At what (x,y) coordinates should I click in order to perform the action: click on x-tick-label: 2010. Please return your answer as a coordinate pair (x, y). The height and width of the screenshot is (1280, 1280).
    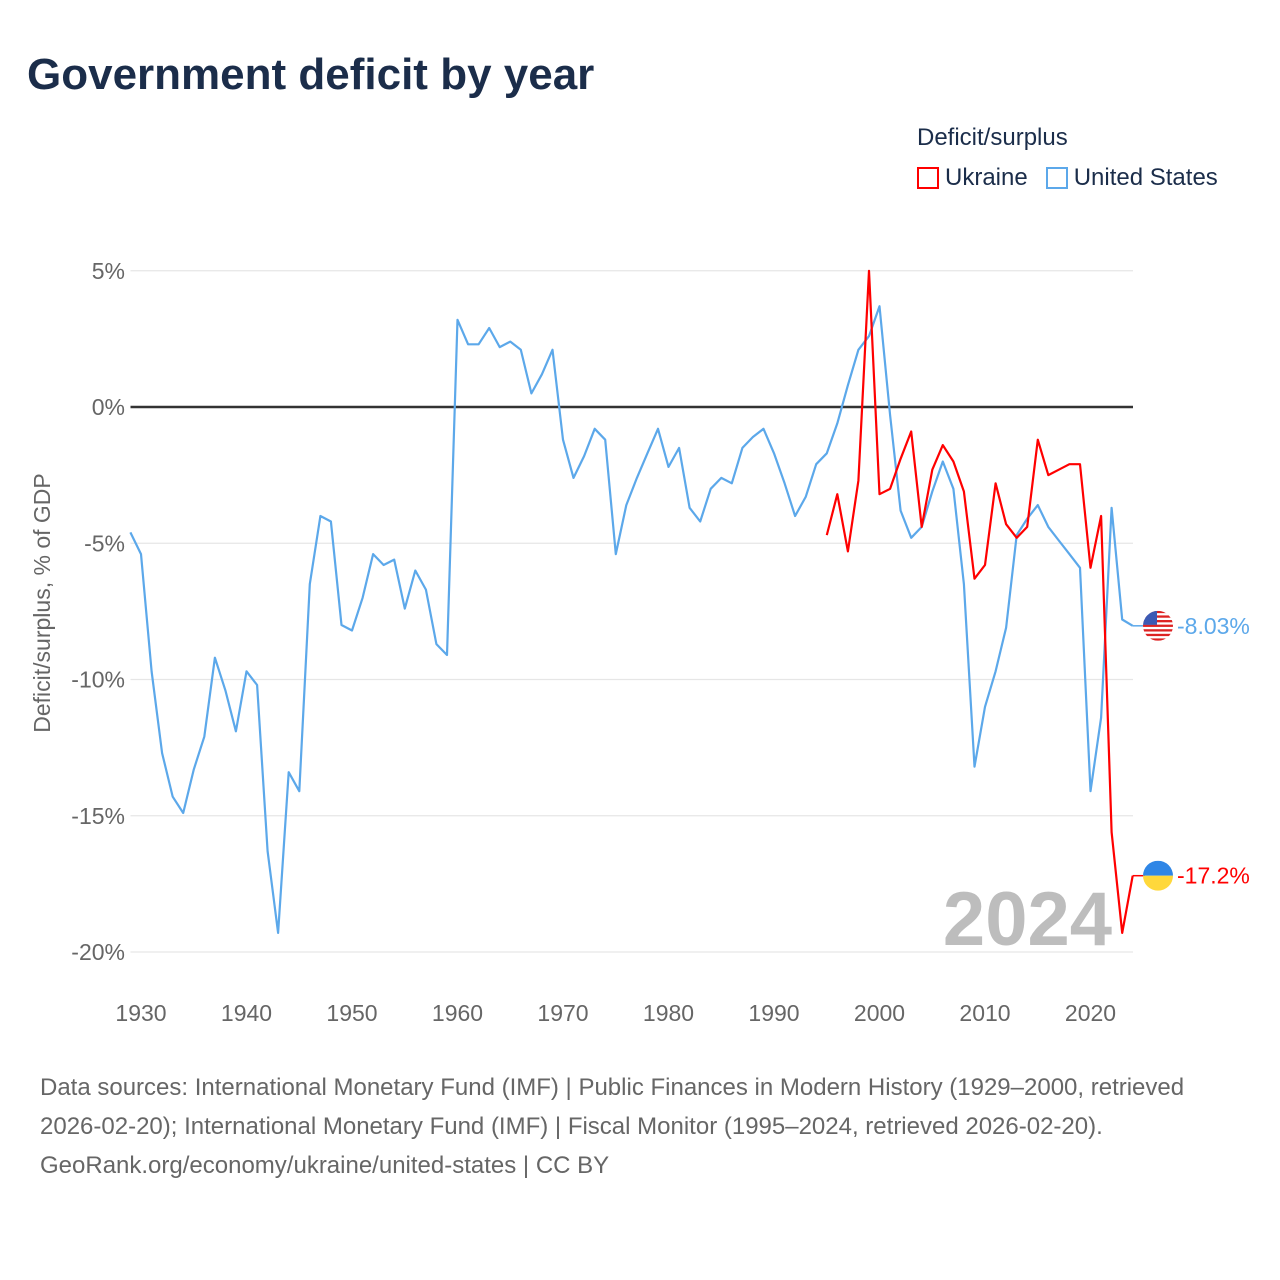
    Looking at the image, I should click on (984, 1013).